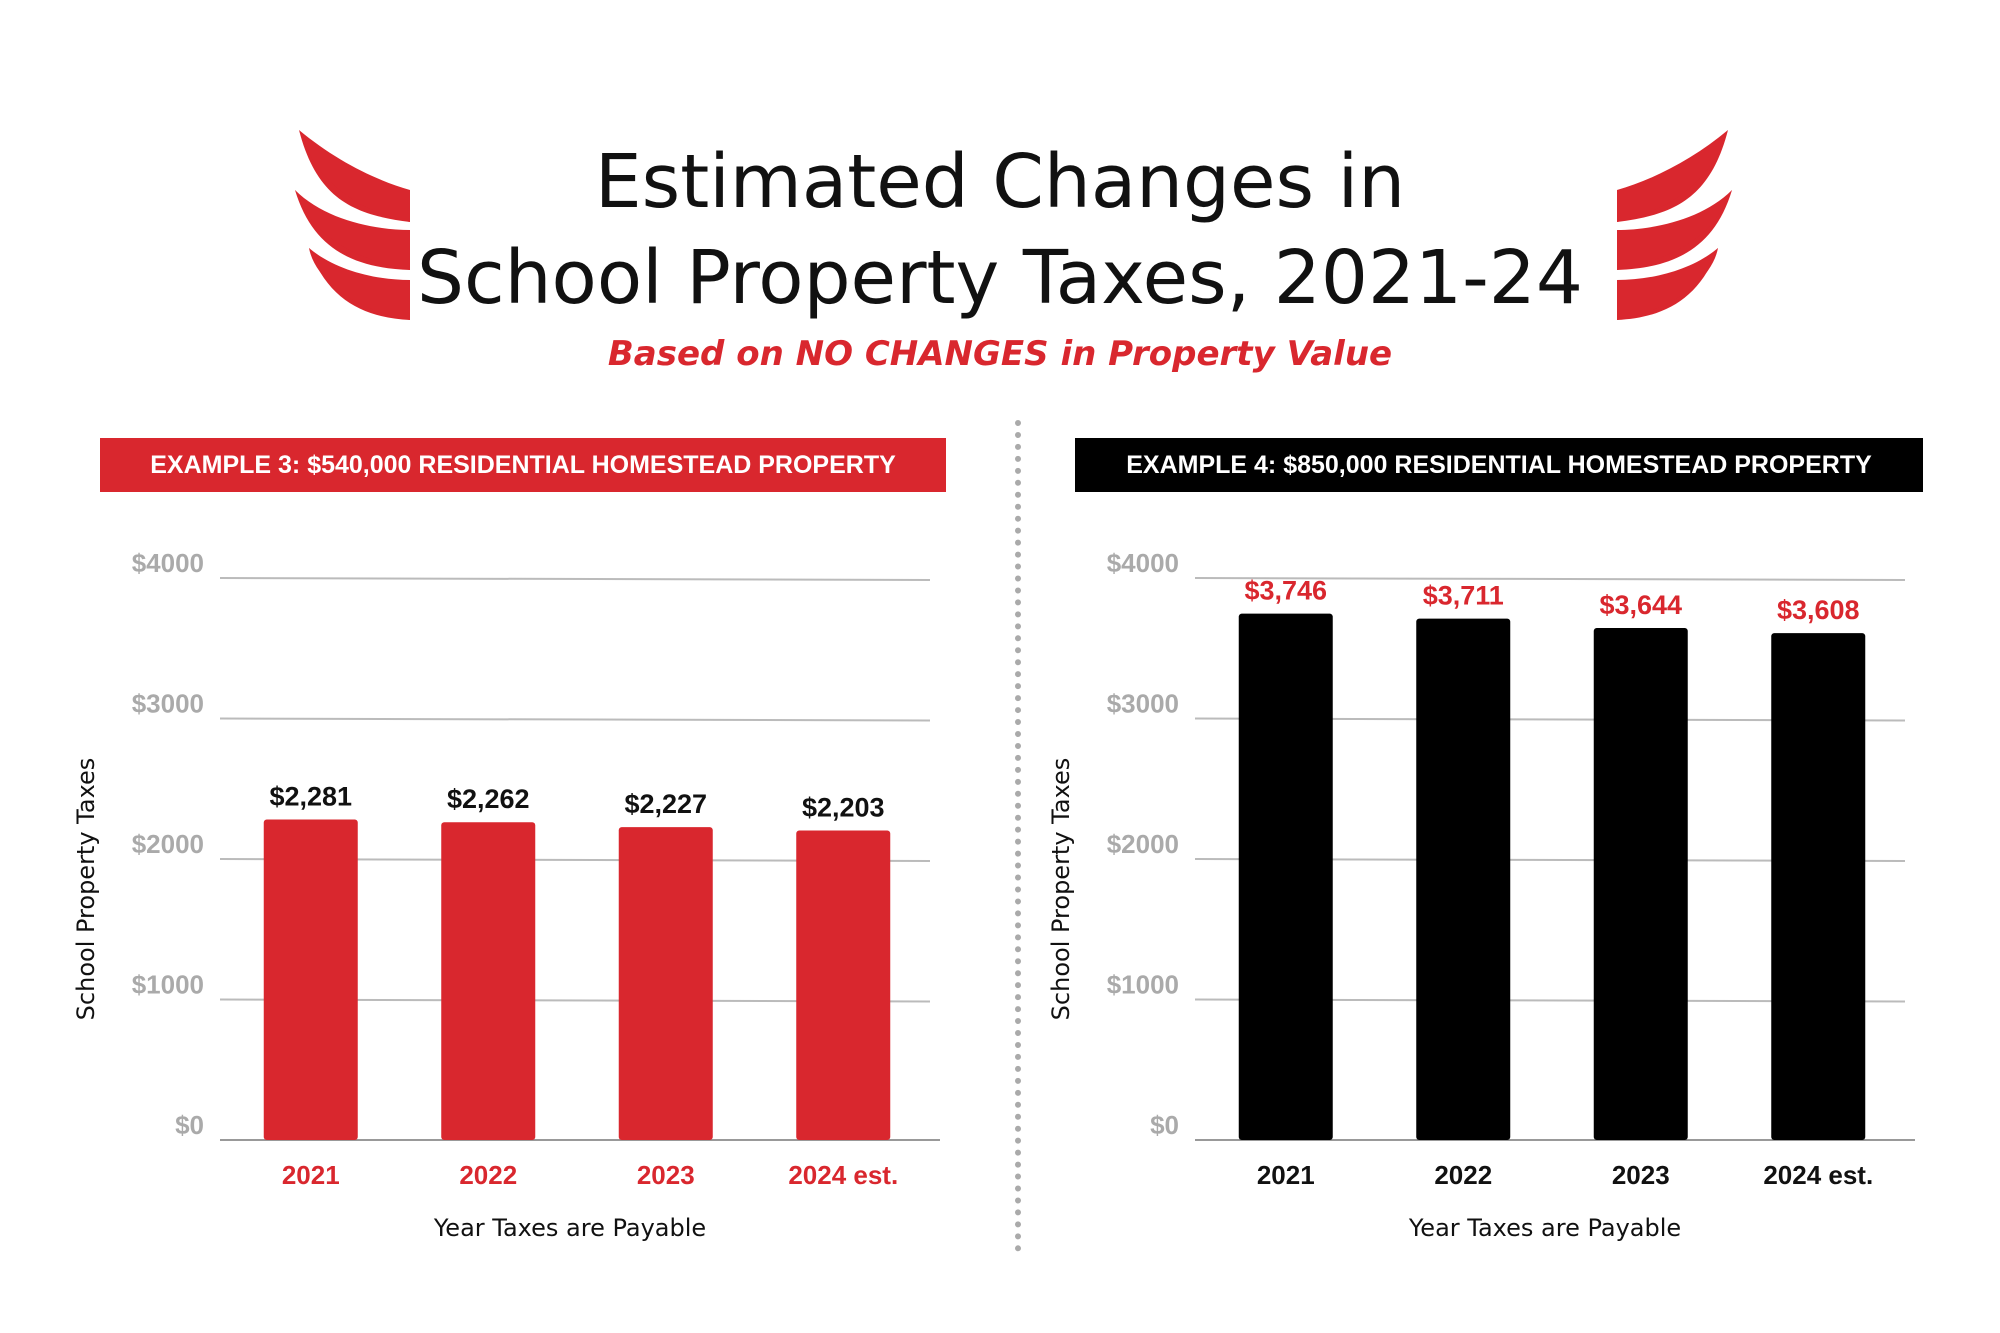 This screenshot has width=2000, height=1333. I want to click on chart1-value-label: $3,746, so click(1285, 591).